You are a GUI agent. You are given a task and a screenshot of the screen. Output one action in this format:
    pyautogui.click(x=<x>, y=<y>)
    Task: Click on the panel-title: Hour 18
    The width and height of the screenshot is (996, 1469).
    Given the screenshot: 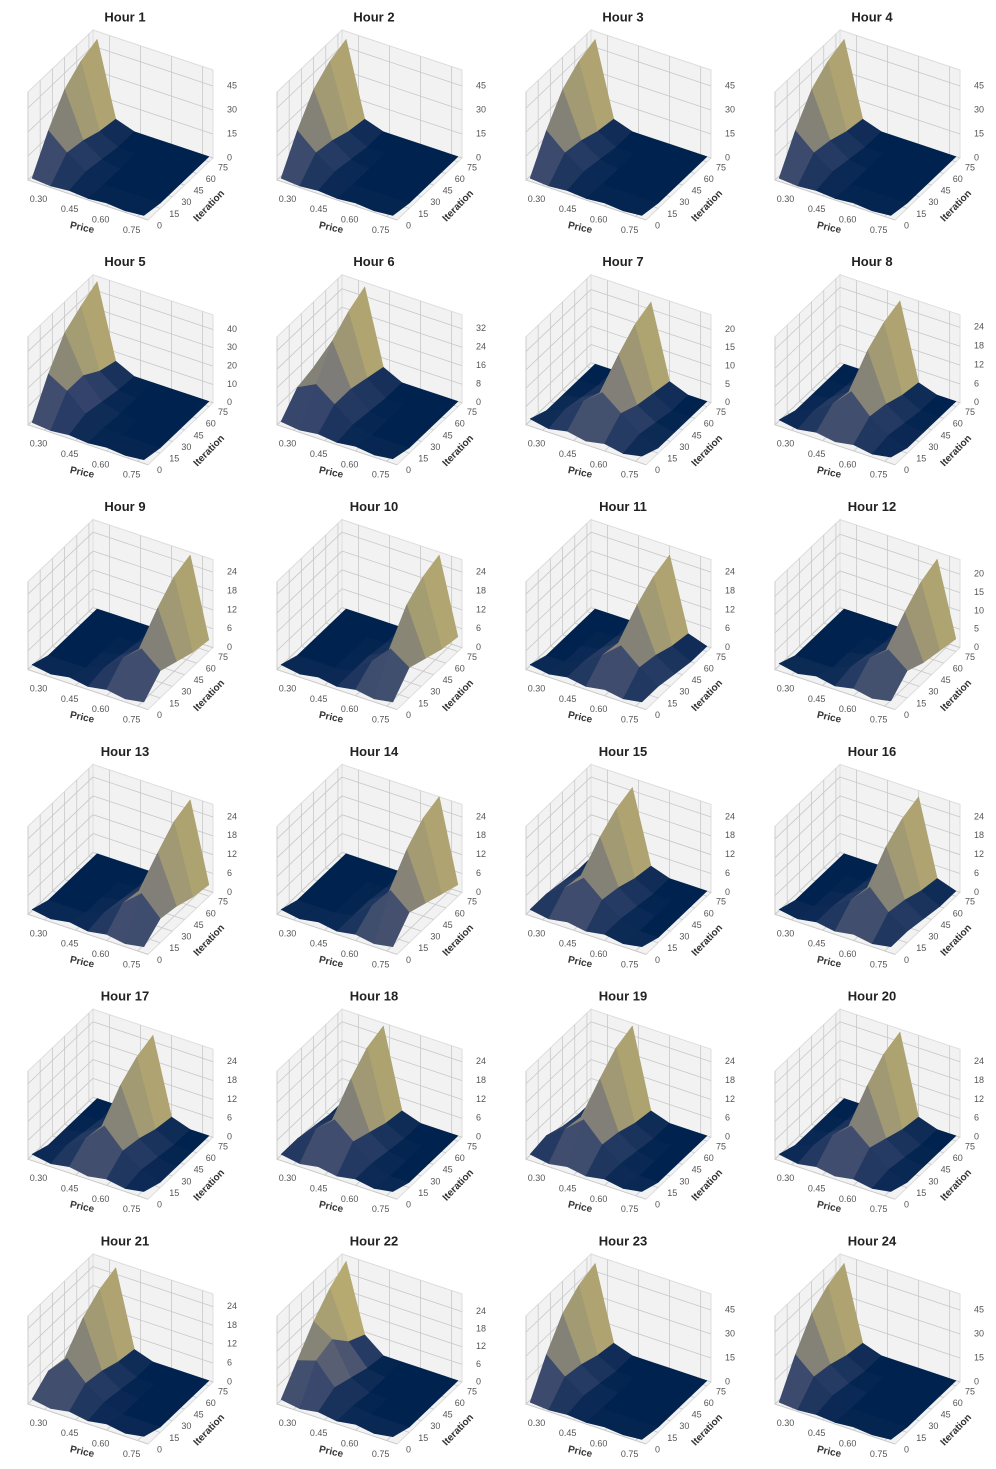 What is the action you would take?
    pyautogui.click(x=374, y=996)
    